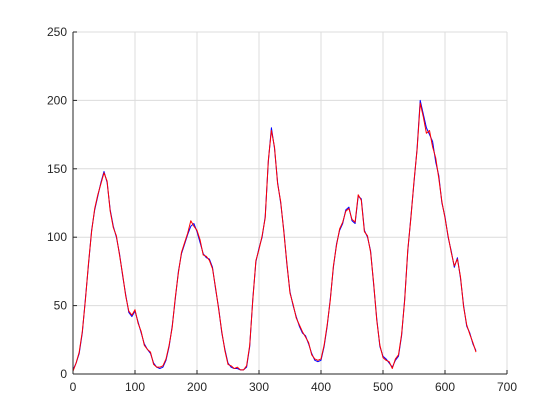 The image size is (560, 420). Describe the element at coordinates (57, 169) in the screenshot. I see `y-tick-label: 150` at that location.